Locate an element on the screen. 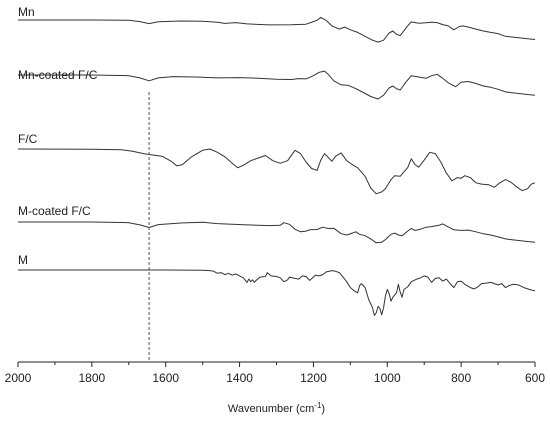 Image resolution: width=550 pixels, height=422 pixels. series-line-mn-coated-fc is located at coordinates (277, 85).